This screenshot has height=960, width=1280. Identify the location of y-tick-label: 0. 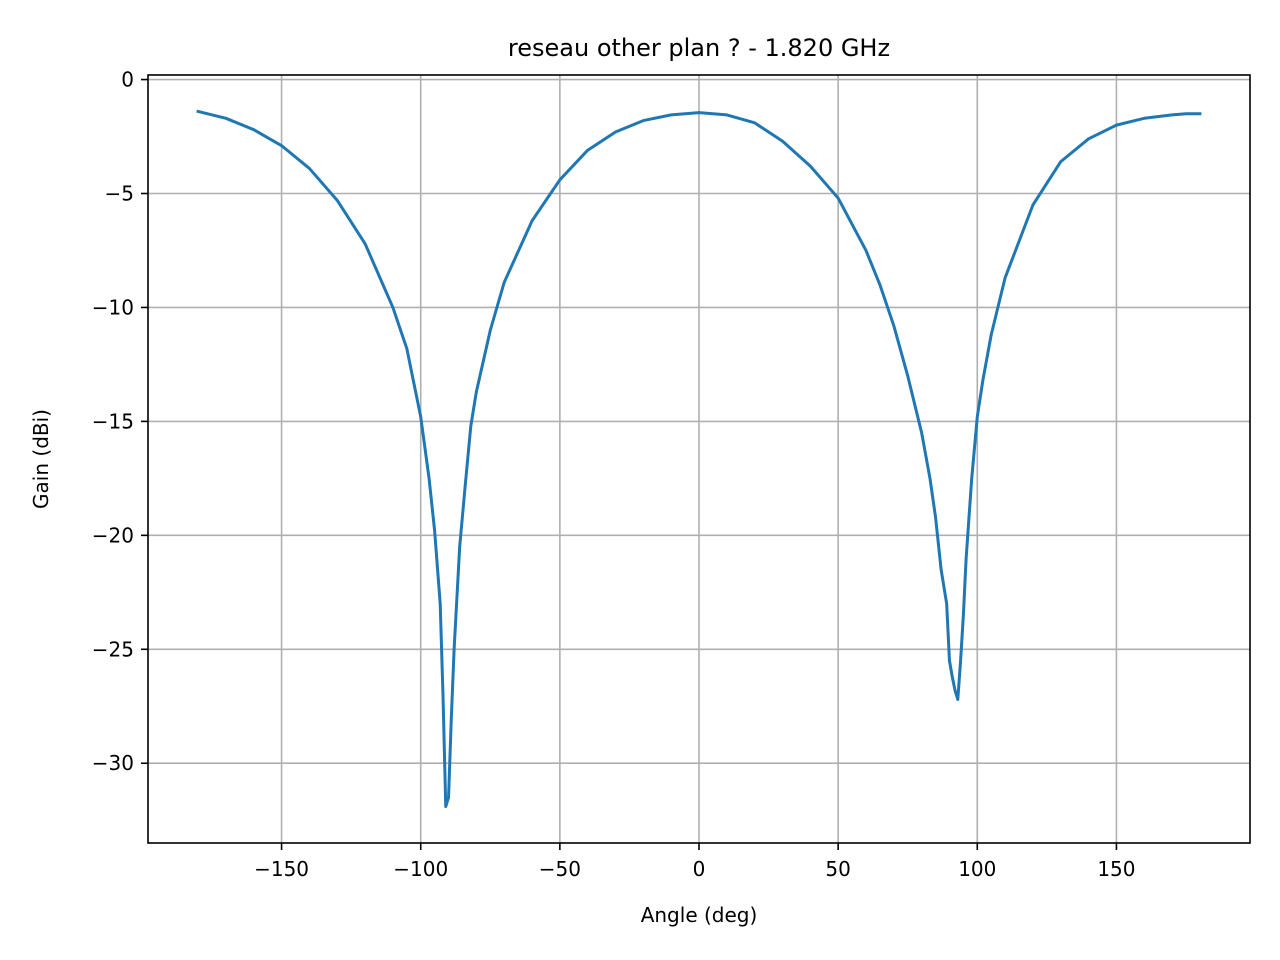
(127, 80).